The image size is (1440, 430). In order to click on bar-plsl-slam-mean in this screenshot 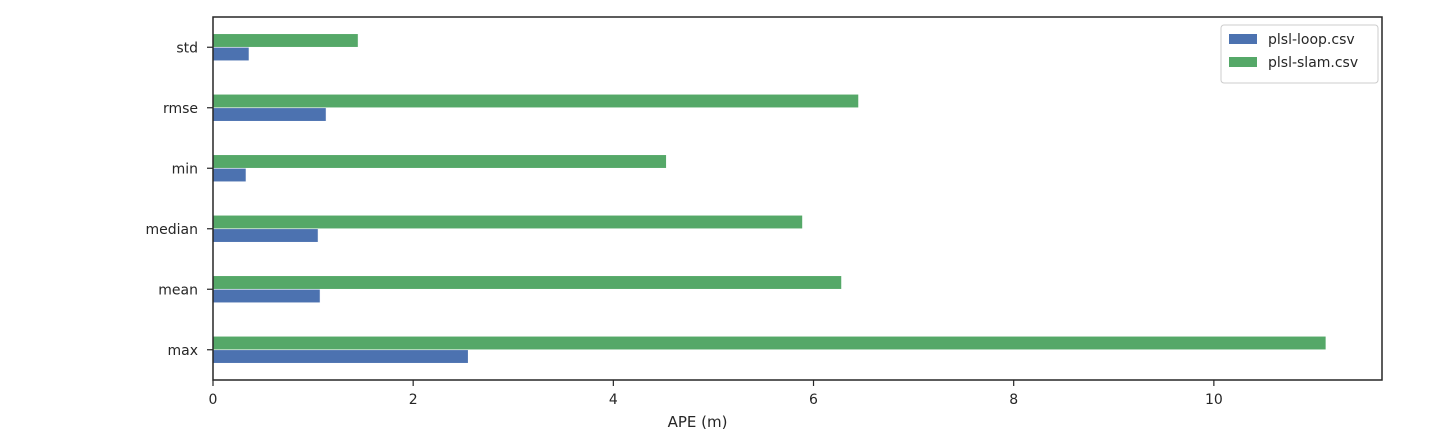, I will do `click(527, 282)`.